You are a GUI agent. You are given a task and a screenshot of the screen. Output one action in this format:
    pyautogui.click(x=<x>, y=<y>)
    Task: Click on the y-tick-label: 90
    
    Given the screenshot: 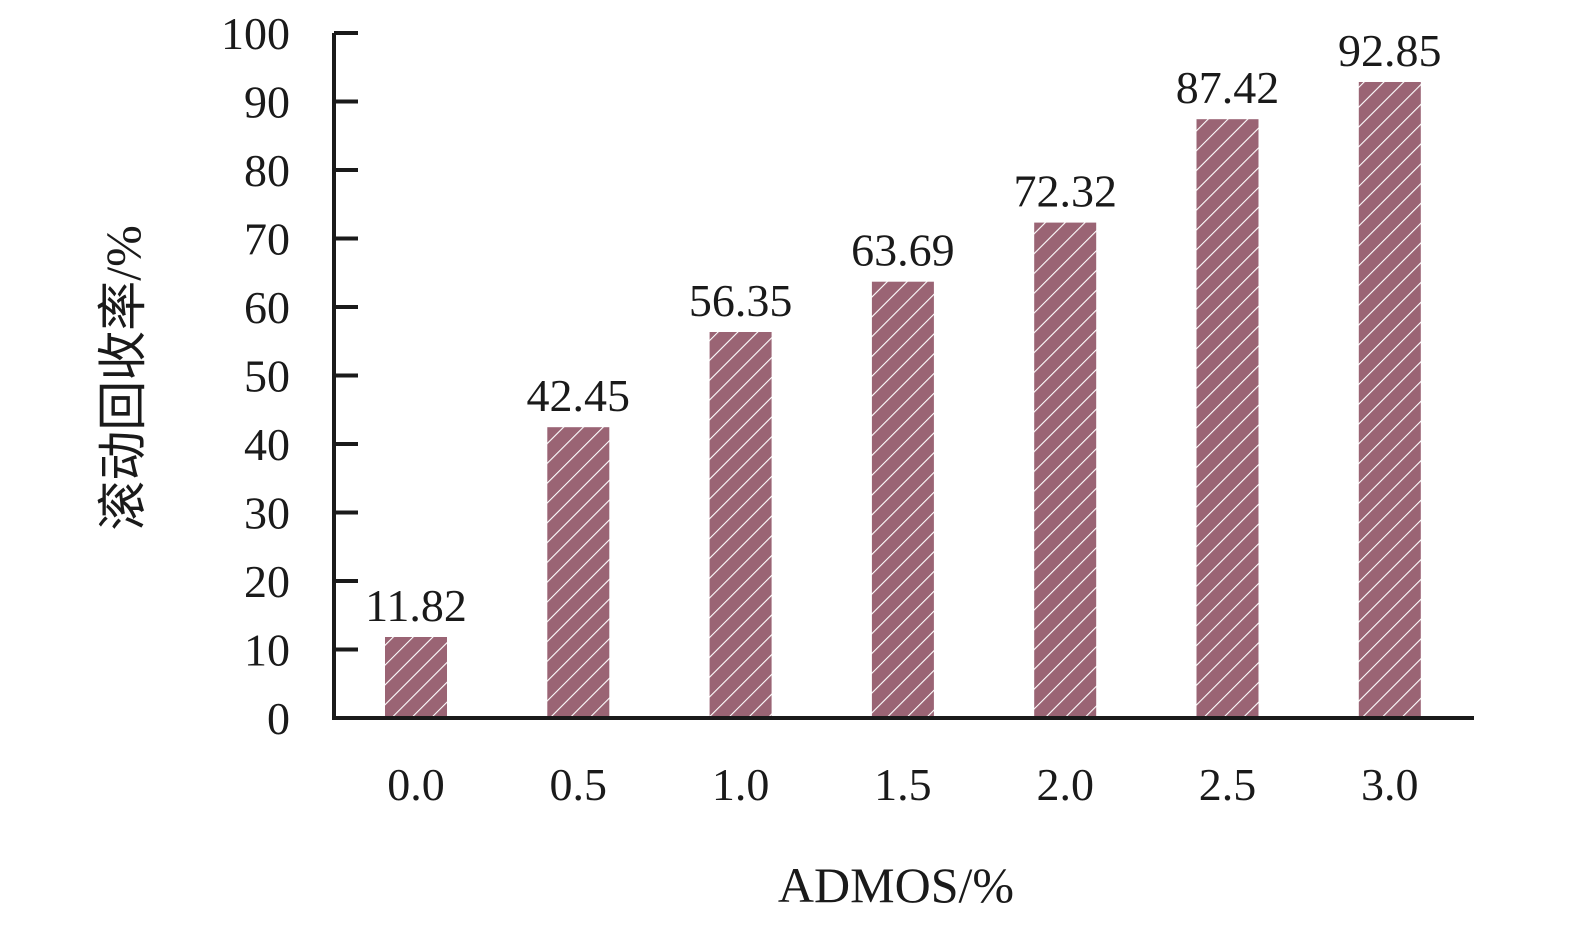 What is the action you would take?
    pyautogui.click(x=267, y=102)
    